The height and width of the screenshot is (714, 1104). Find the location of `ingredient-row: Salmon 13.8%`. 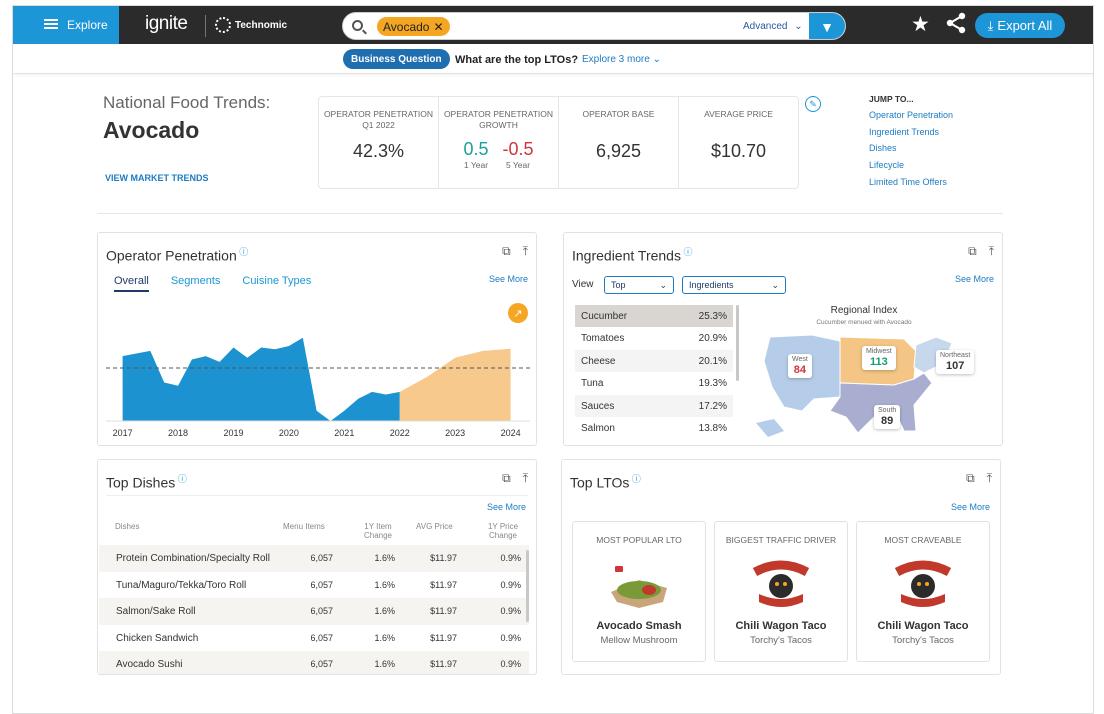

ingredient-row: Salmon 13.8% is located at coordinates (654, 428).